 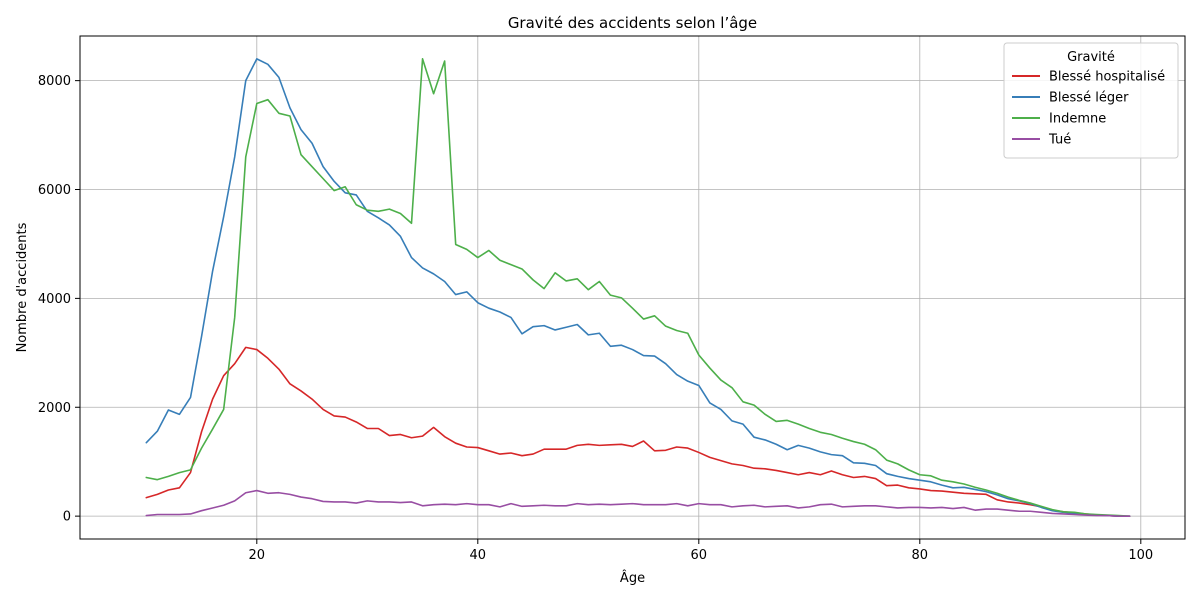 I want to click on legend-box, so click(x=1091, y=100).